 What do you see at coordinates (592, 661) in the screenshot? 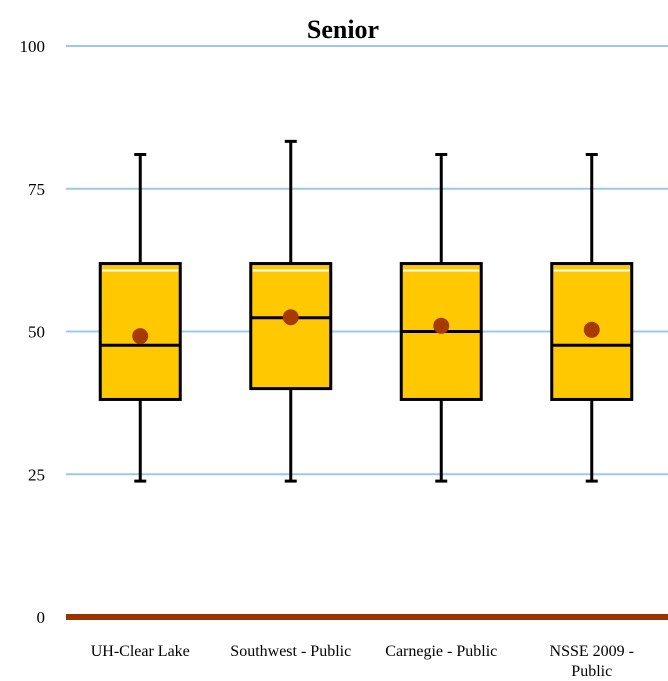
I see `x-category-label: NSSE 2009 -Public` at bounding box center [592, 661].